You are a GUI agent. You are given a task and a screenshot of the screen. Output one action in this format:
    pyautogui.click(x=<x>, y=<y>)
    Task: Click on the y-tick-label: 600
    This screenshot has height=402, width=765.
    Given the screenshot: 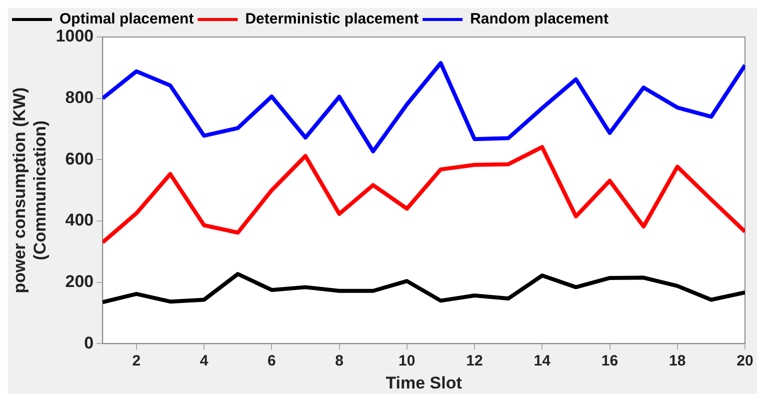 What is the action you would take?
    pyautogui.click(x=79, y=158)
    